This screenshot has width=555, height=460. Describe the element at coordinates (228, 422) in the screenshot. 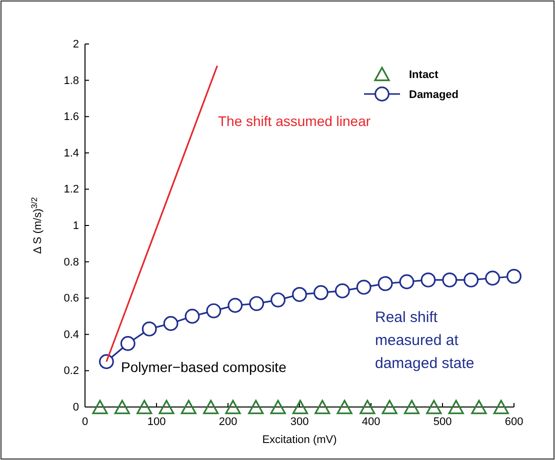

I see `x-tick-label: 200` at that location.